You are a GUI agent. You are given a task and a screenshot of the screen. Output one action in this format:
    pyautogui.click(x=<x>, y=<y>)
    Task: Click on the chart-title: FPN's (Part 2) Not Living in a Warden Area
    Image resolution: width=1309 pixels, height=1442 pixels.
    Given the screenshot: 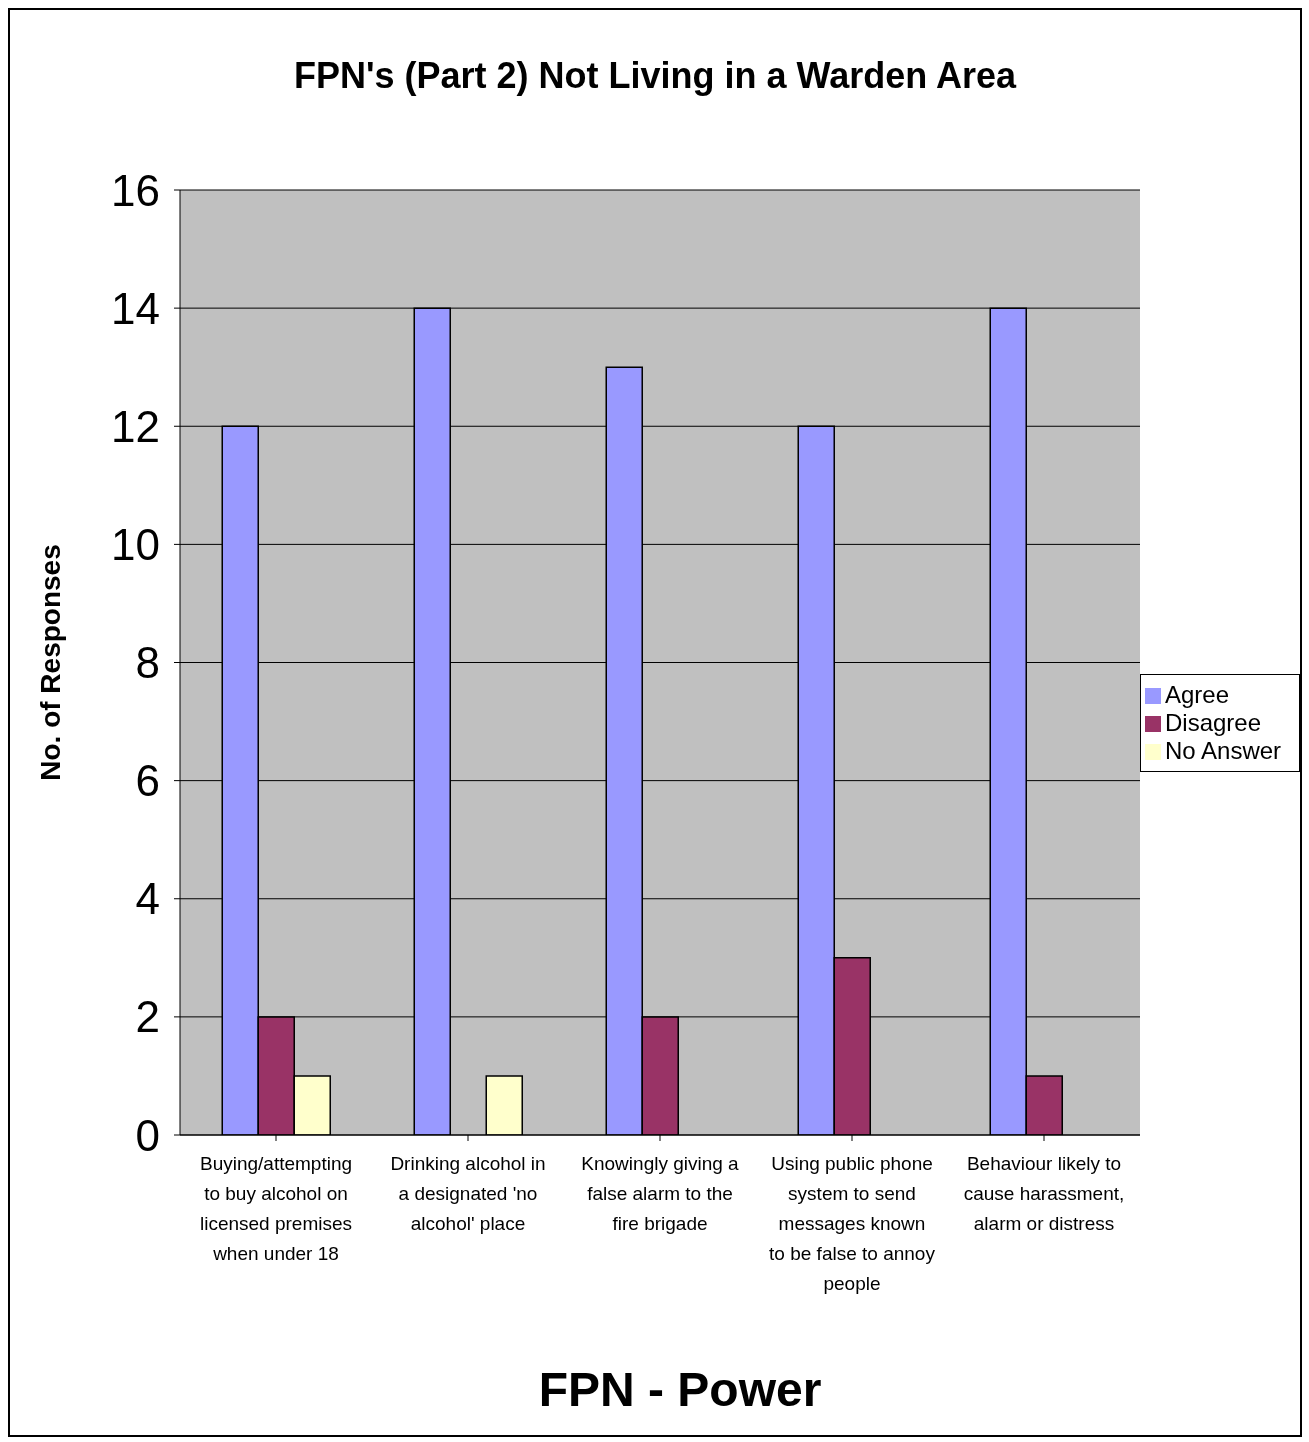 What is the action you would take?
    pyautogui.click(x=655, y=76)
    